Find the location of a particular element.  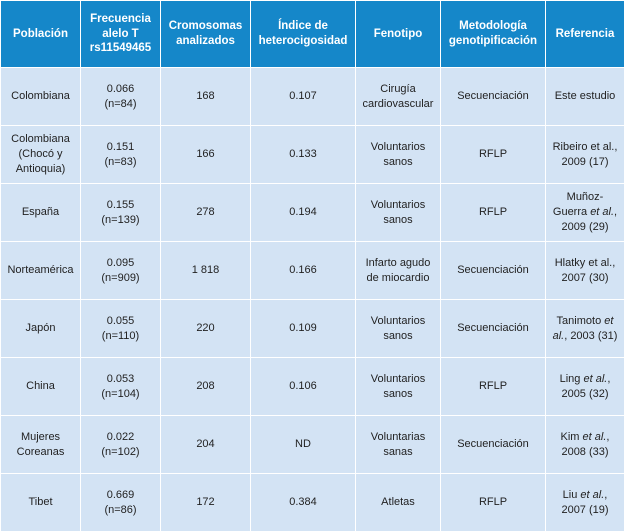

table-cell: Atletas is located at coordinates (398, 503).